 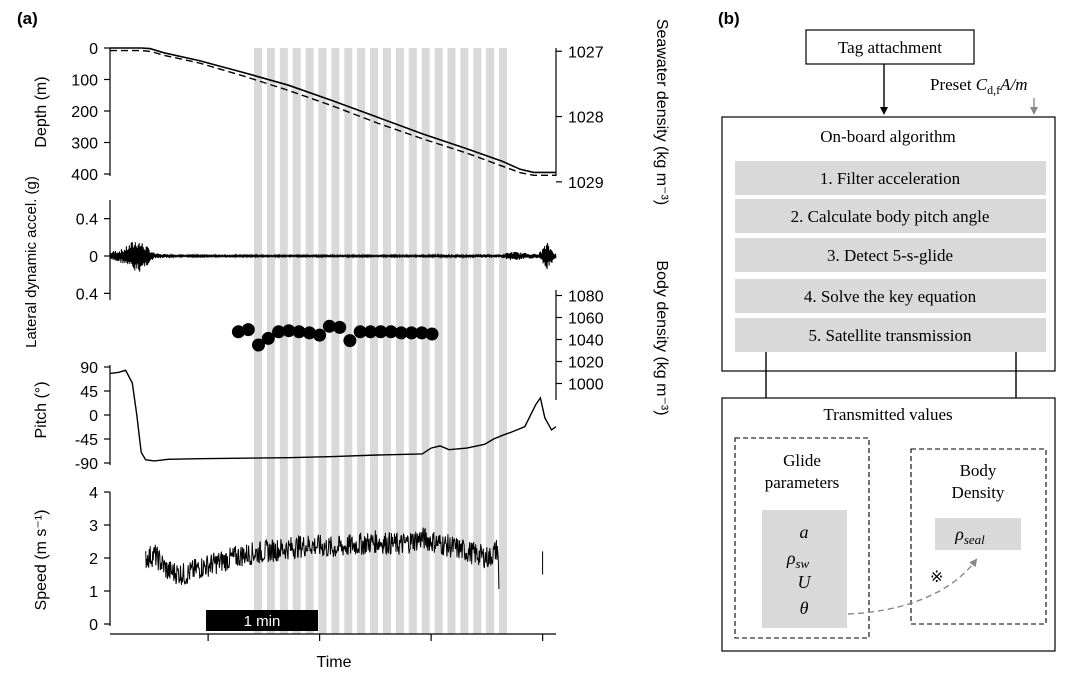 I want to click on accel-ticks: 0.4 0 0.4, so click(x=93, y=257).